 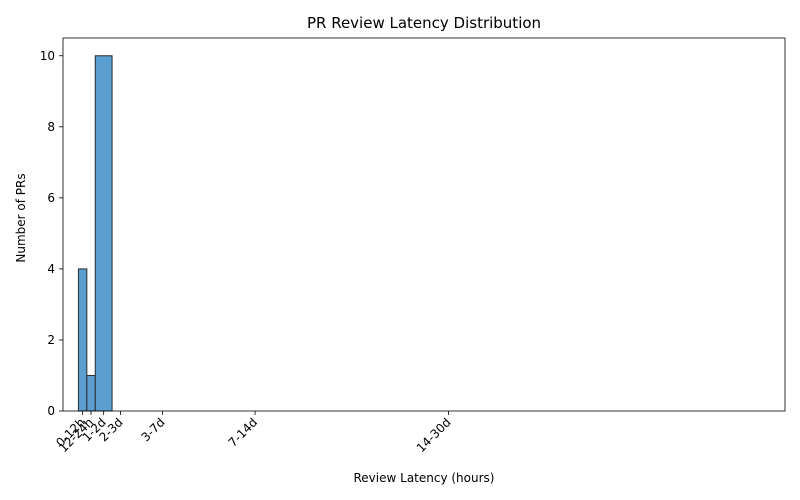 I want to click on x-tick-label: 14-30d, so click(x=434, y=435).